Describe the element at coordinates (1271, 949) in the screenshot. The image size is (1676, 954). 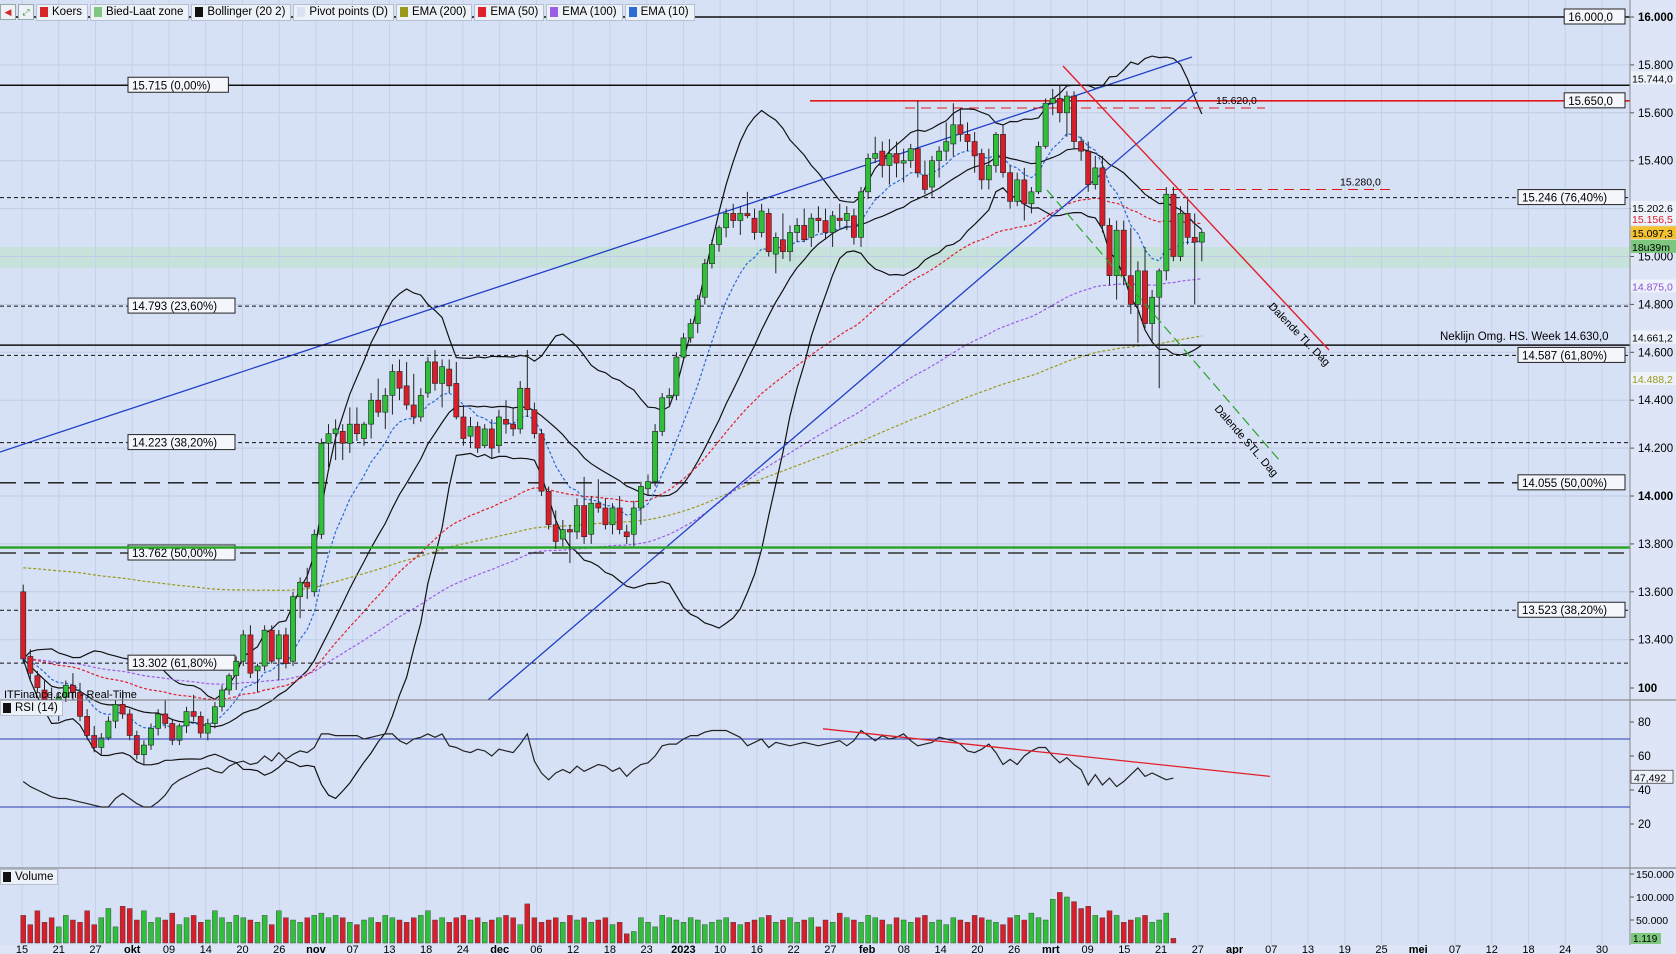
I see `date-tick-label: 07` at that location.